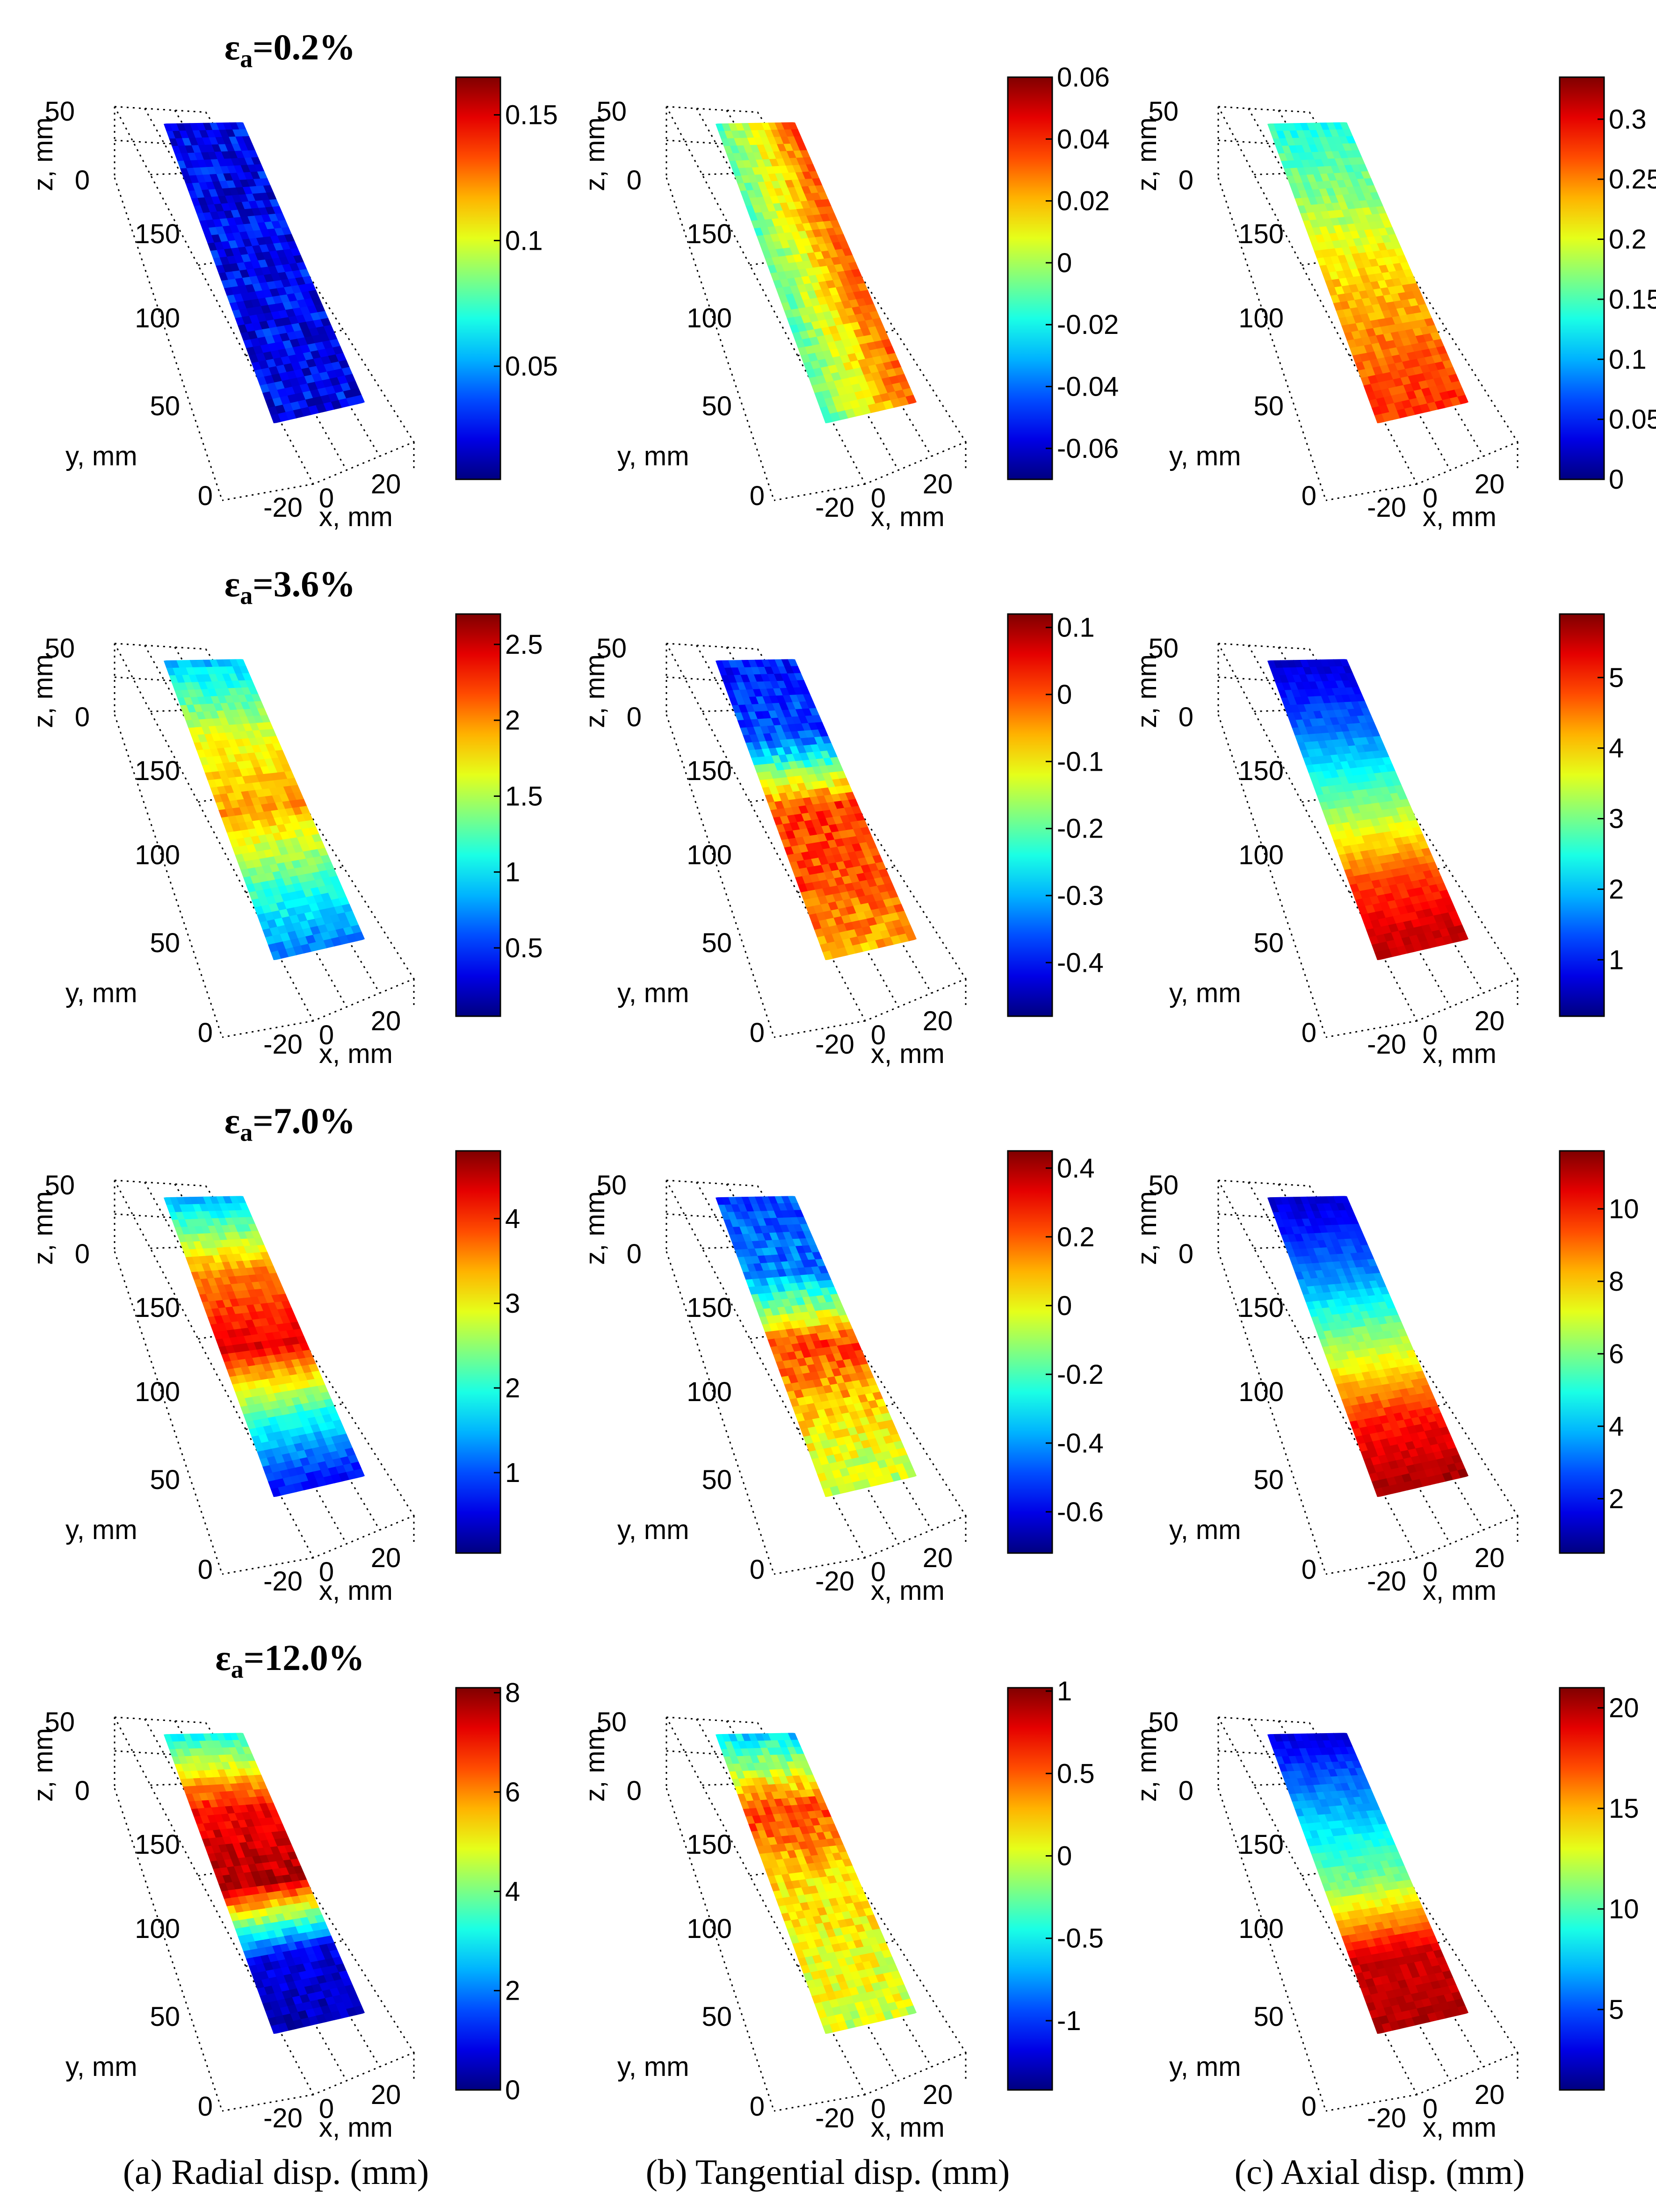 Image resolution: width=1656 pixels, height=2212 pixels. I want to click on colorbar-tick-label: 1.5, so click(524, 796).